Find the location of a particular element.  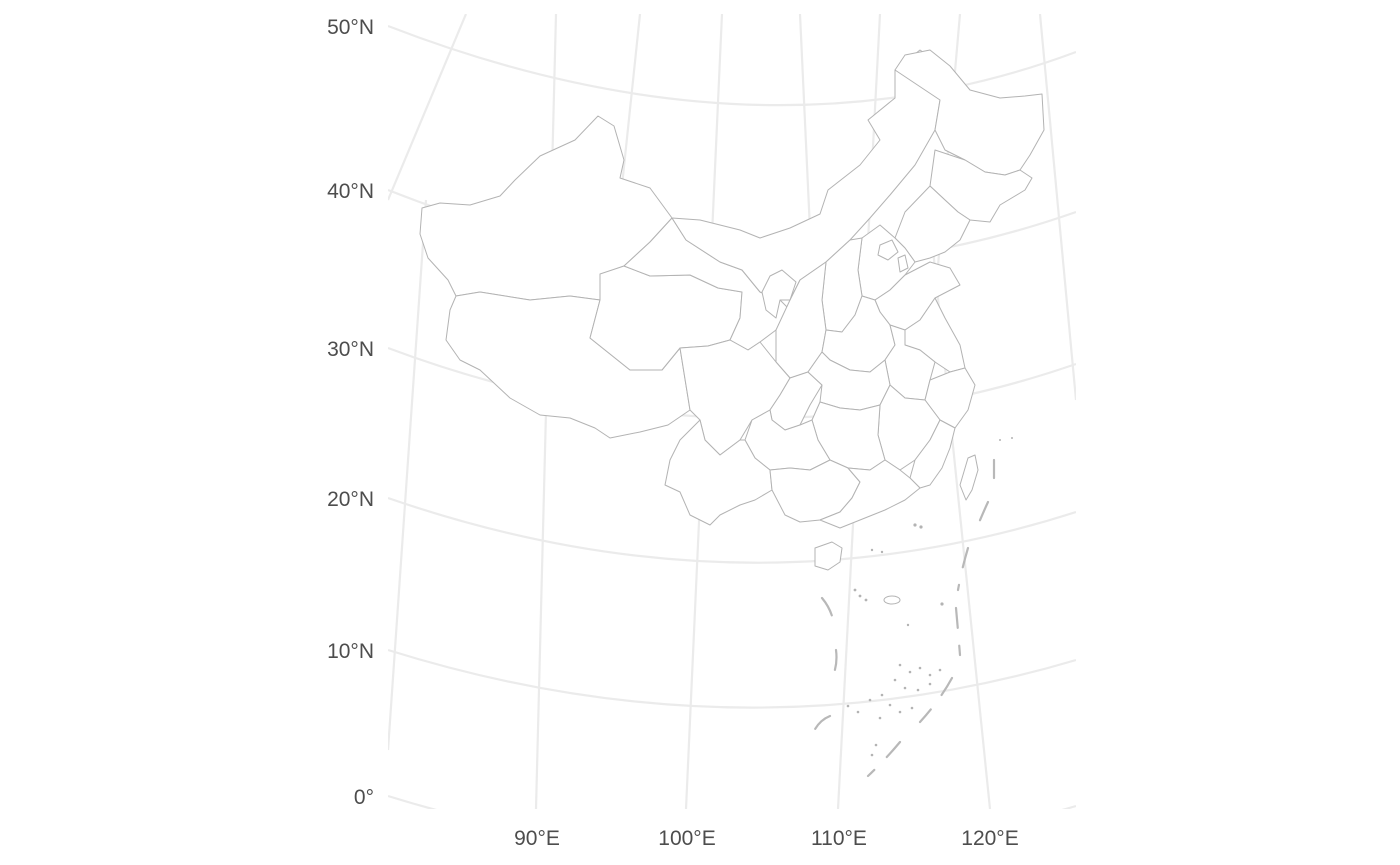

lat-label-20n: 20°N is located at coordinates (350, 499).